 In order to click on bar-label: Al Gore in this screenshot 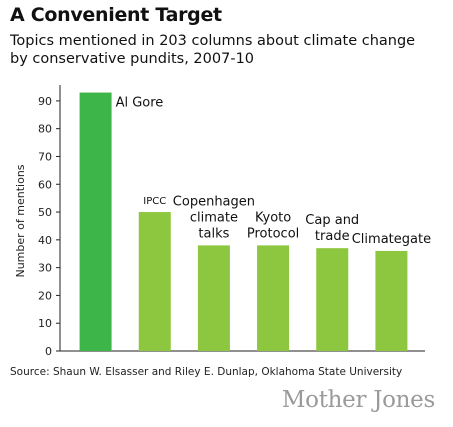, I will do `click(140, 103)`.